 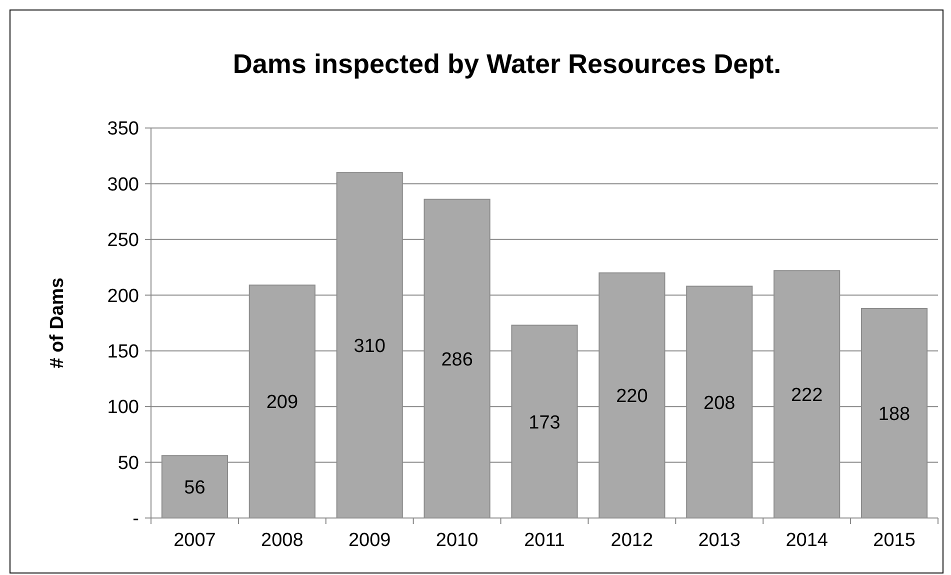 What do you see at coordinates (370, 346) in the screenshot?
I see `data-label: 310` at bounding box center [370, 346].